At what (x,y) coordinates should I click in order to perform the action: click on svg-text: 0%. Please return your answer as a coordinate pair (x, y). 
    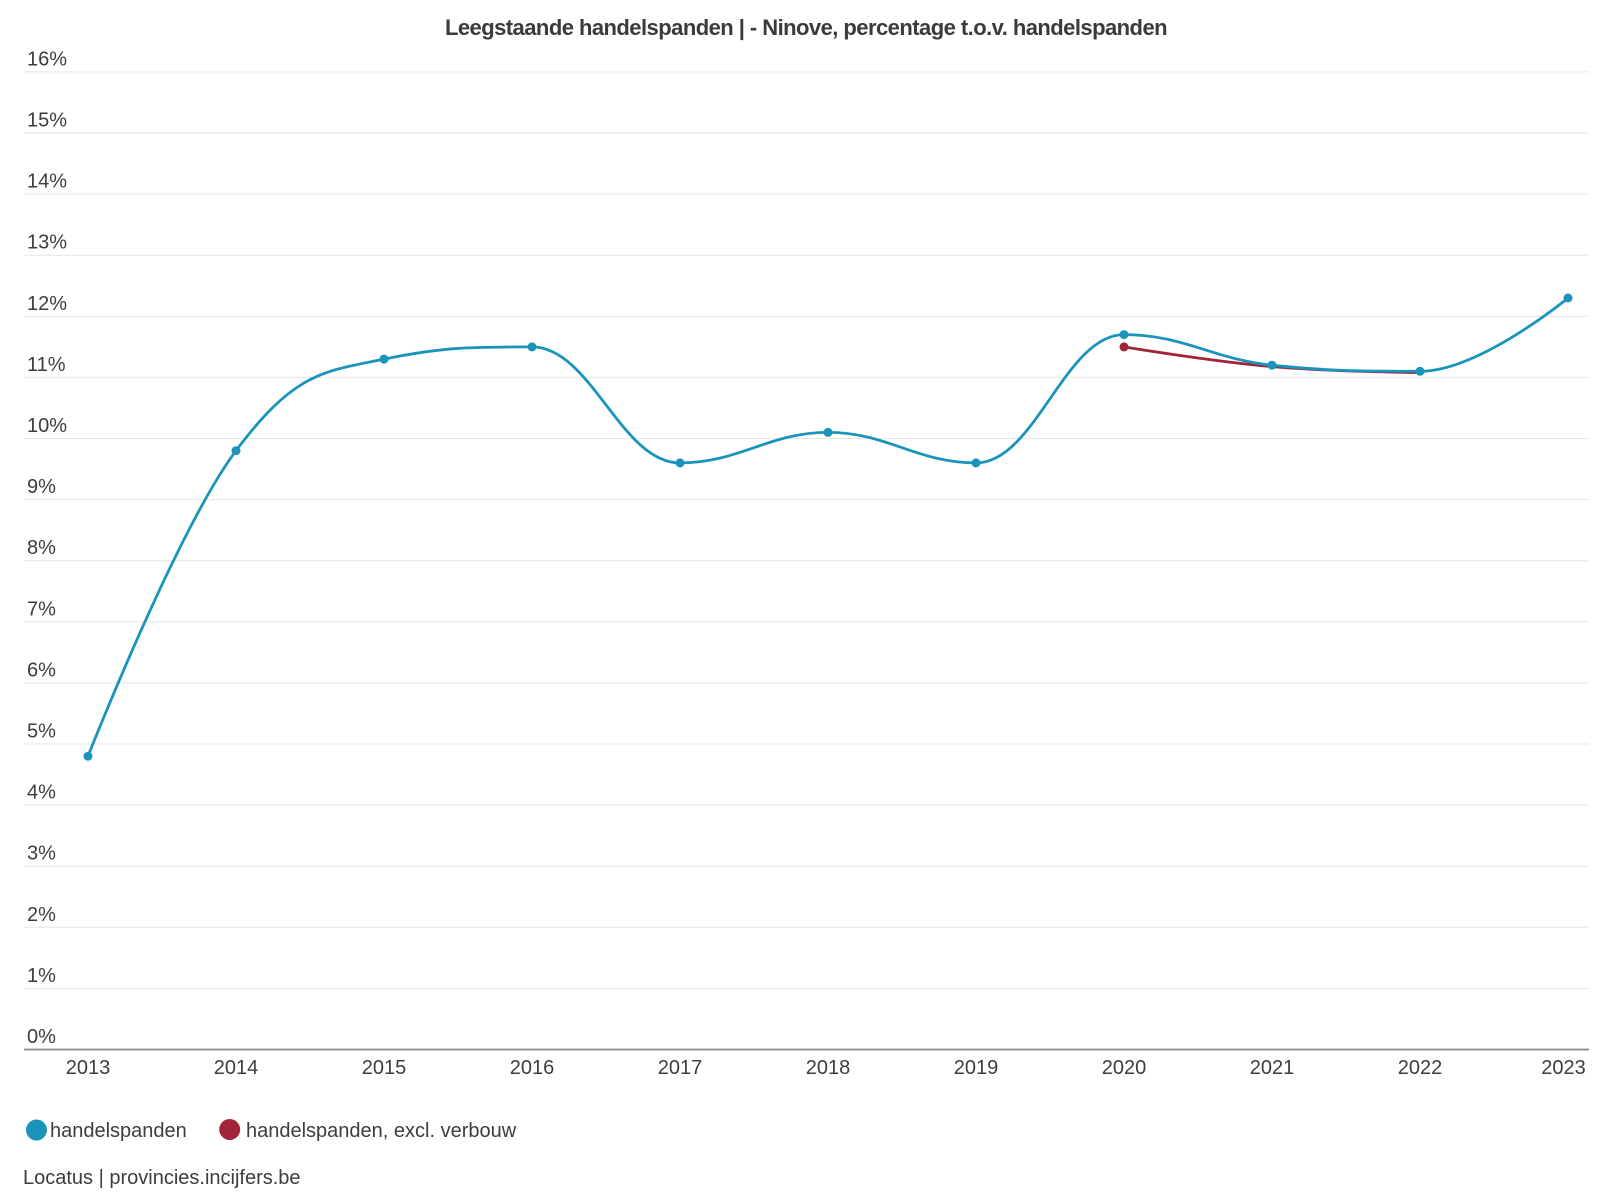
    Looking at the image, I should click on (41, 1037).